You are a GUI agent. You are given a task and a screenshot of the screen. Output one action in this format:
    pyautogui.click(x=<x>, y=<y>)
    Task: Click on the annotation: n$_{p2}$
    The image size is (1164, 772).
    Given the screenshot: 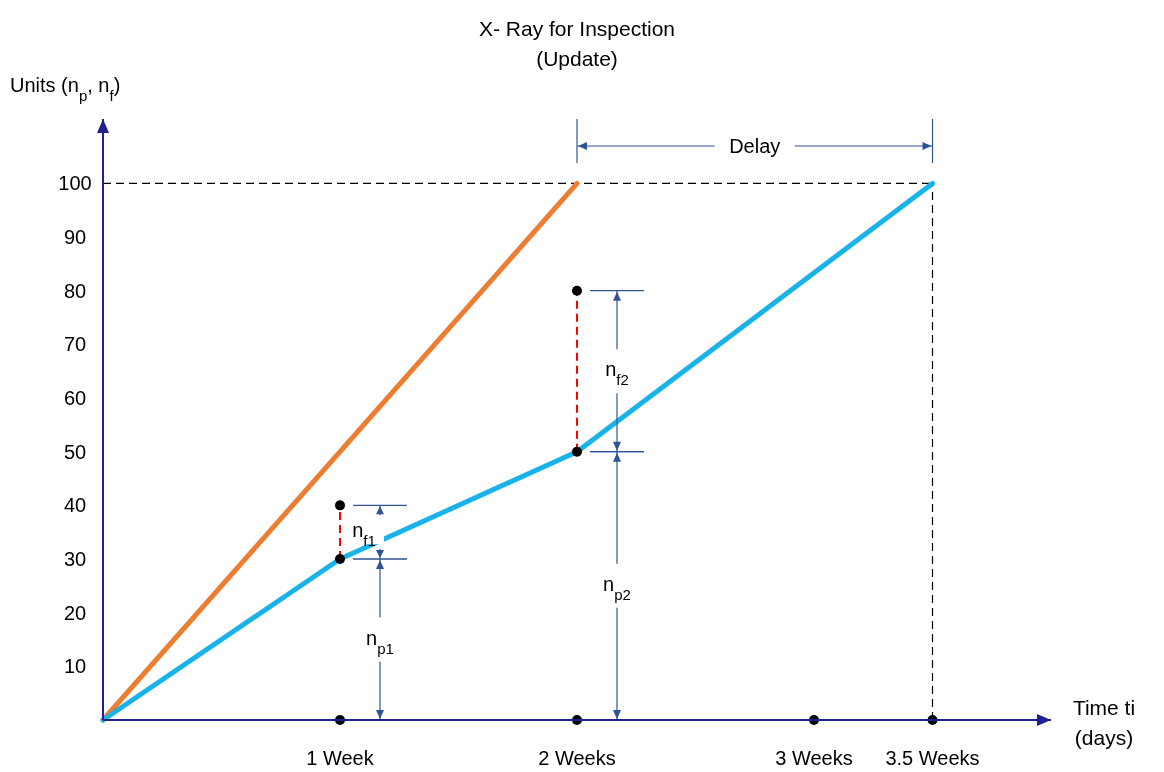 What is the action you would take?
    pyautogui.click(x=617, y=587)
    